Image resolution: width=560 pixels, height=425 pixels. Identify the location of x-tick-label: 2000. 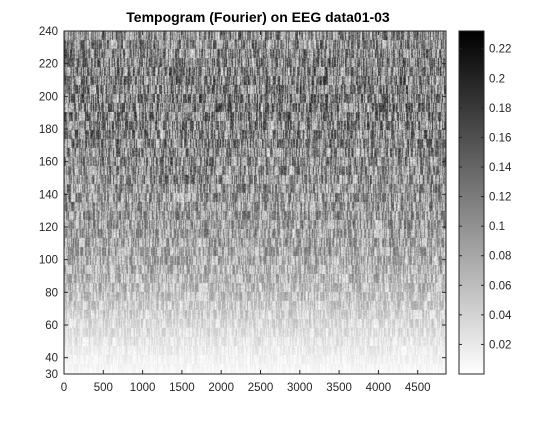
(221, 388).